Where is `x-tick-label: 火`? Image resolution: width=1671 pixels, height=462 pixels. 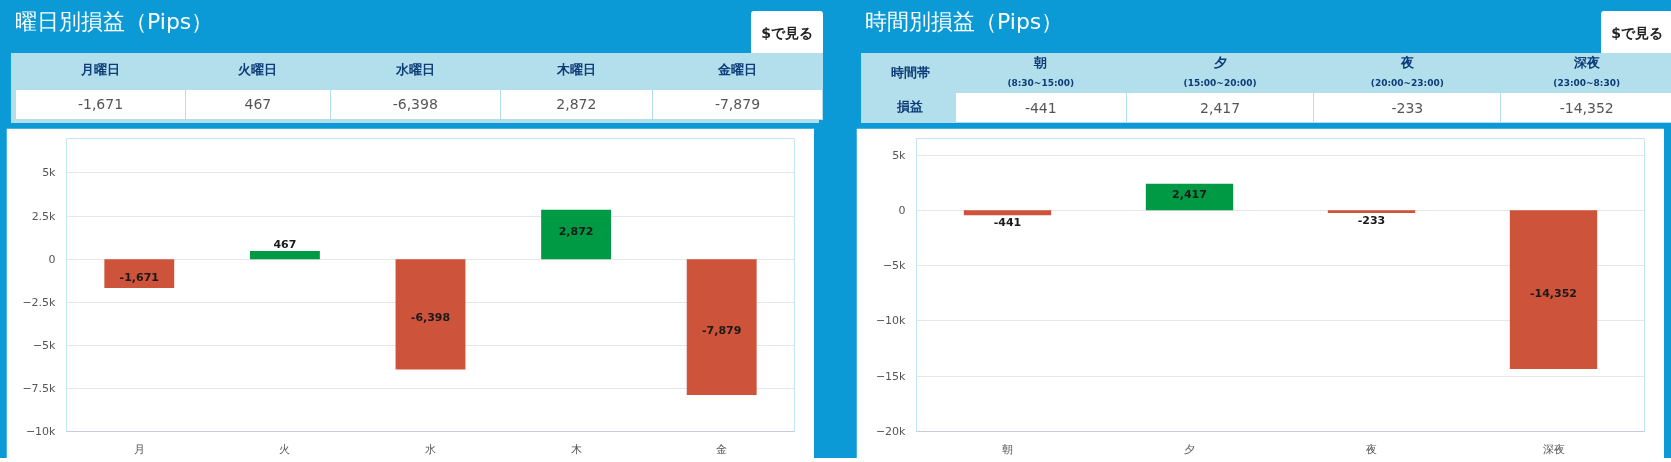
x-tick-label: 火 is located at coordinates (285, 449).